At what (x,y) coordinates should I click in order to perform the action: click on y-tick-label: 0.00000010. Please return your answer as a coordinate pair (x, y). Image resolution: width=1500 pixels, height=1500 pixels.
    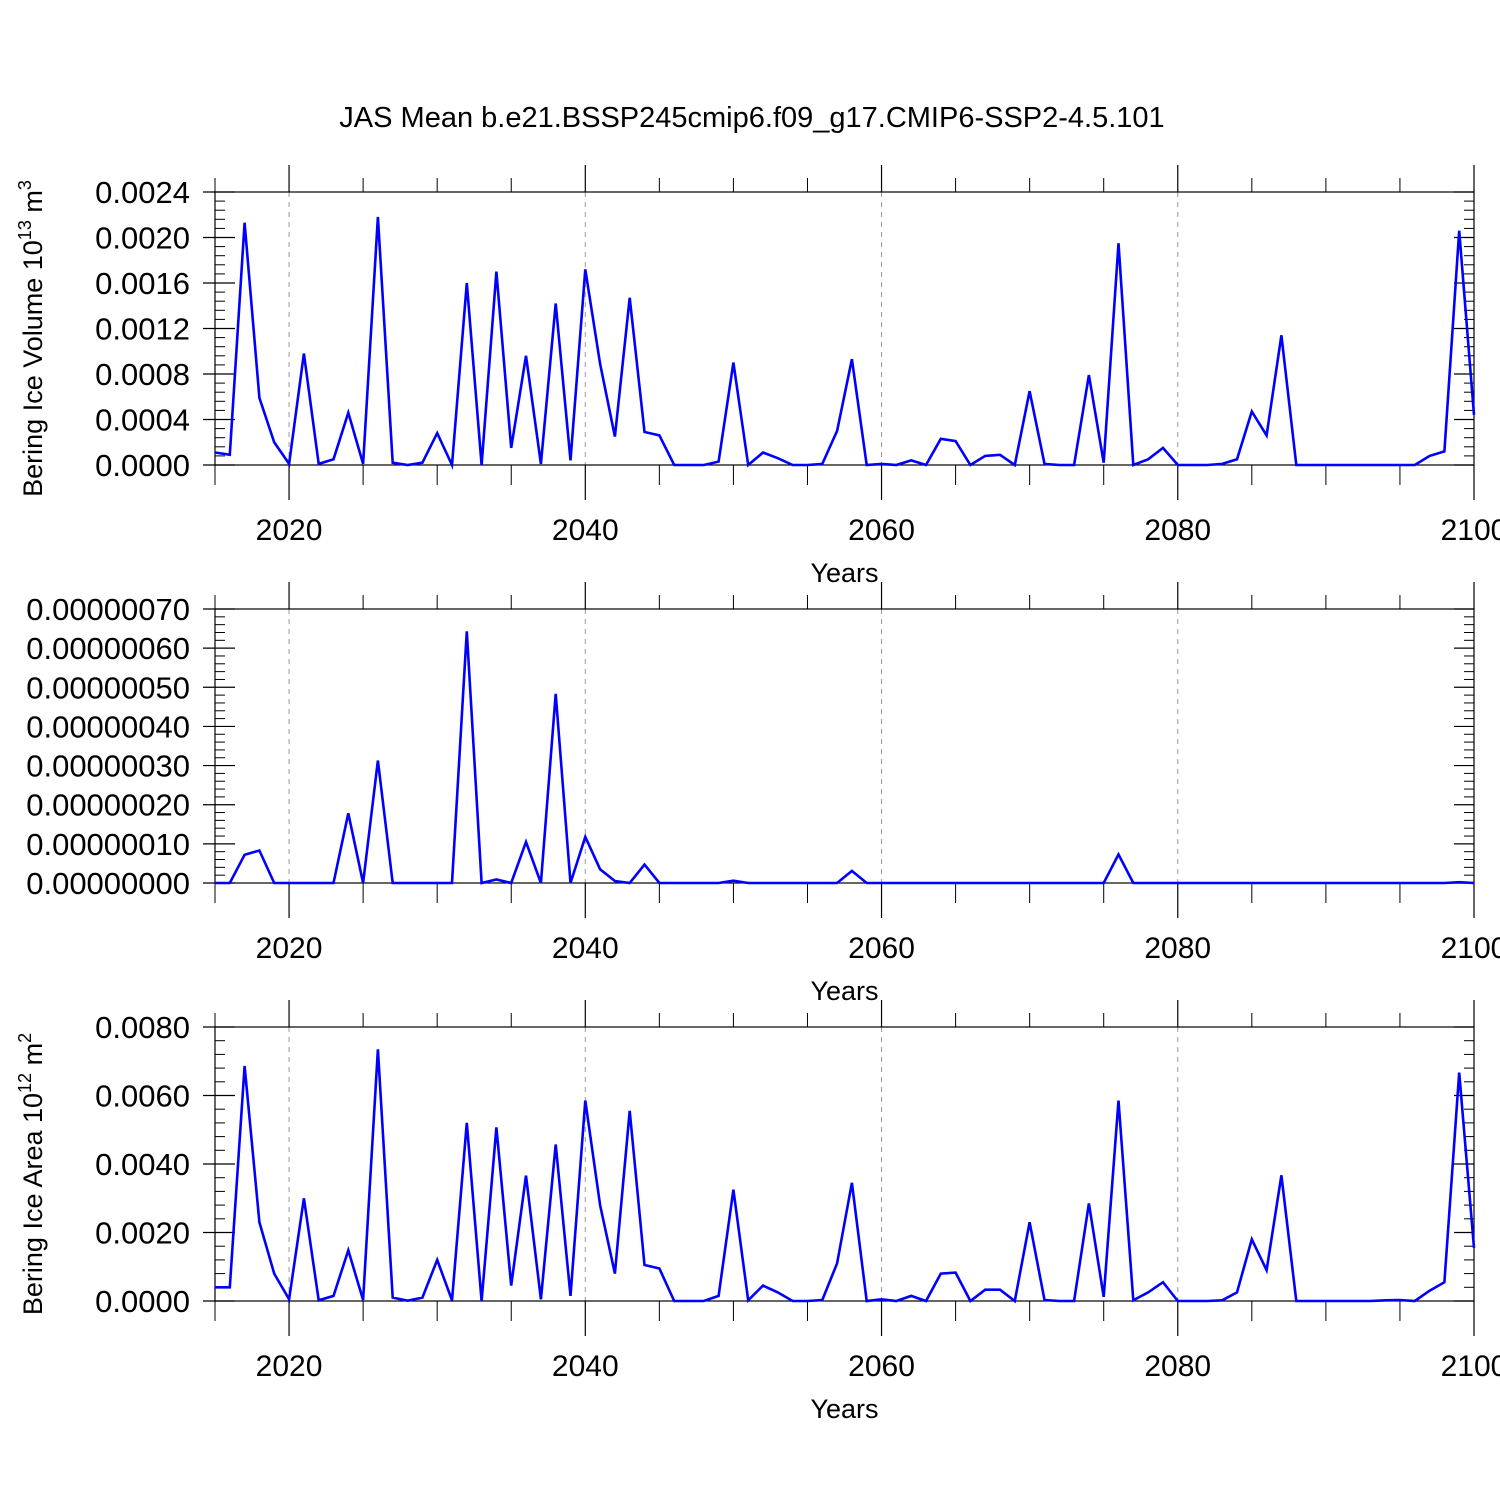
    Looking at the image, I should click on (108, 844).